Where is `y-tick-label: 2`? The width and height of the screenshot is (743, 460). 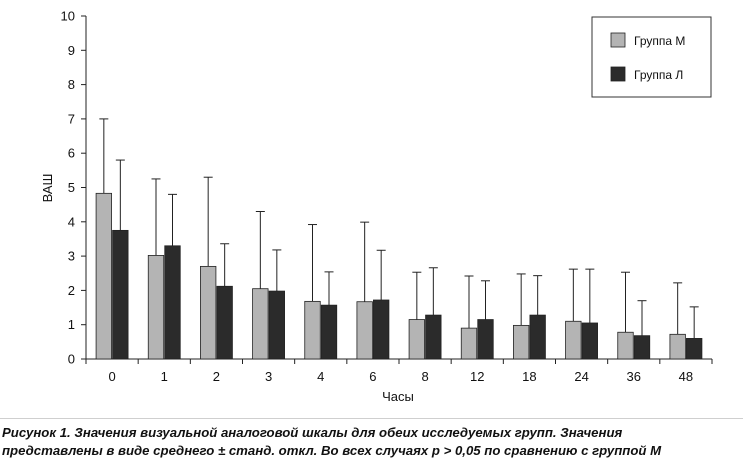
y-tick-label: 2 is located at coordinates (71, 290).